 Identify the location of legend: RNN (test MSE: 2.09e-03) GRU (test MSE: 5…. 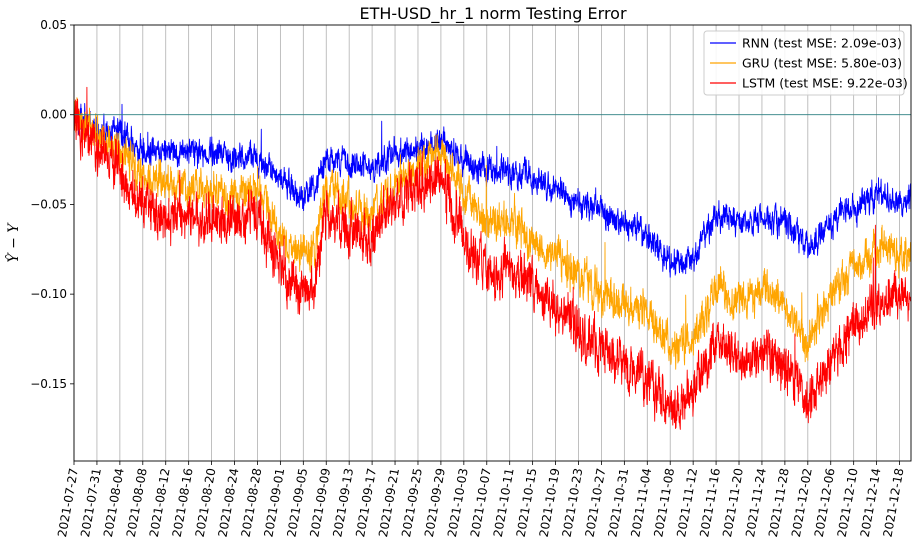
(805, 63).